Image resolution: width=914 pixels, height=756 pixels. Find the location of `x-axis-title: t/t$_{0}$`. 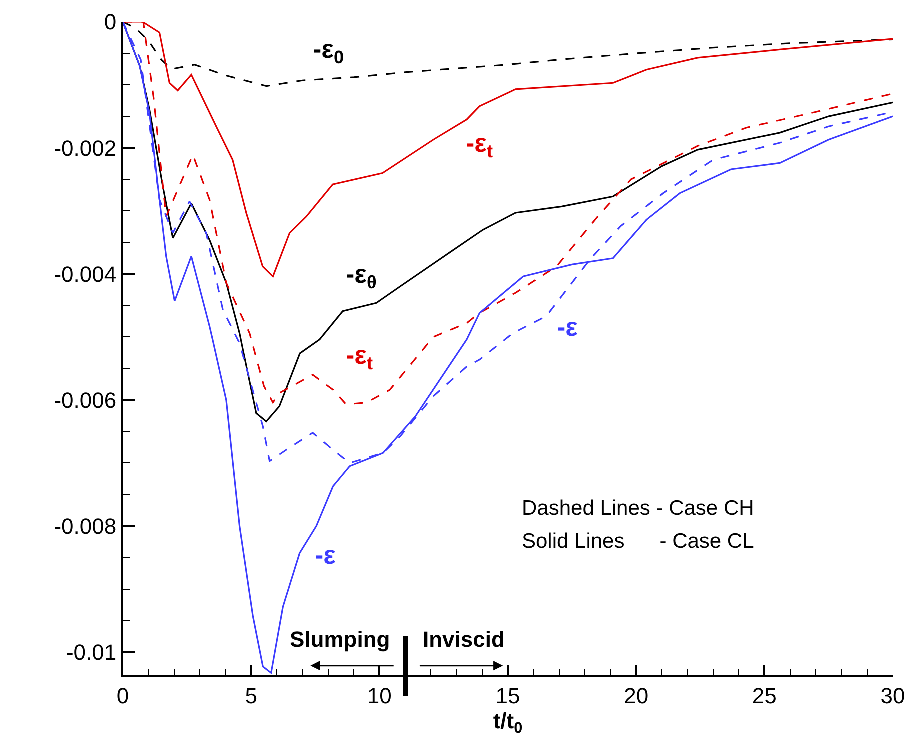

x-axis-title: t/t$_{0}$ is located at coordinates (508, 723).